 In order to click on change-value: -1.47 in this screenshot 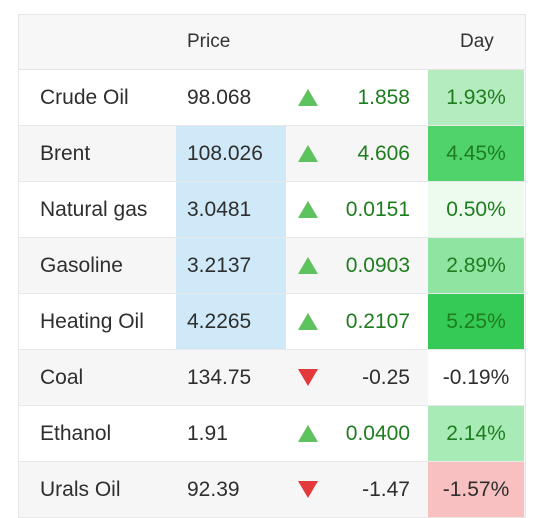, I will do `click(386, 489)`.